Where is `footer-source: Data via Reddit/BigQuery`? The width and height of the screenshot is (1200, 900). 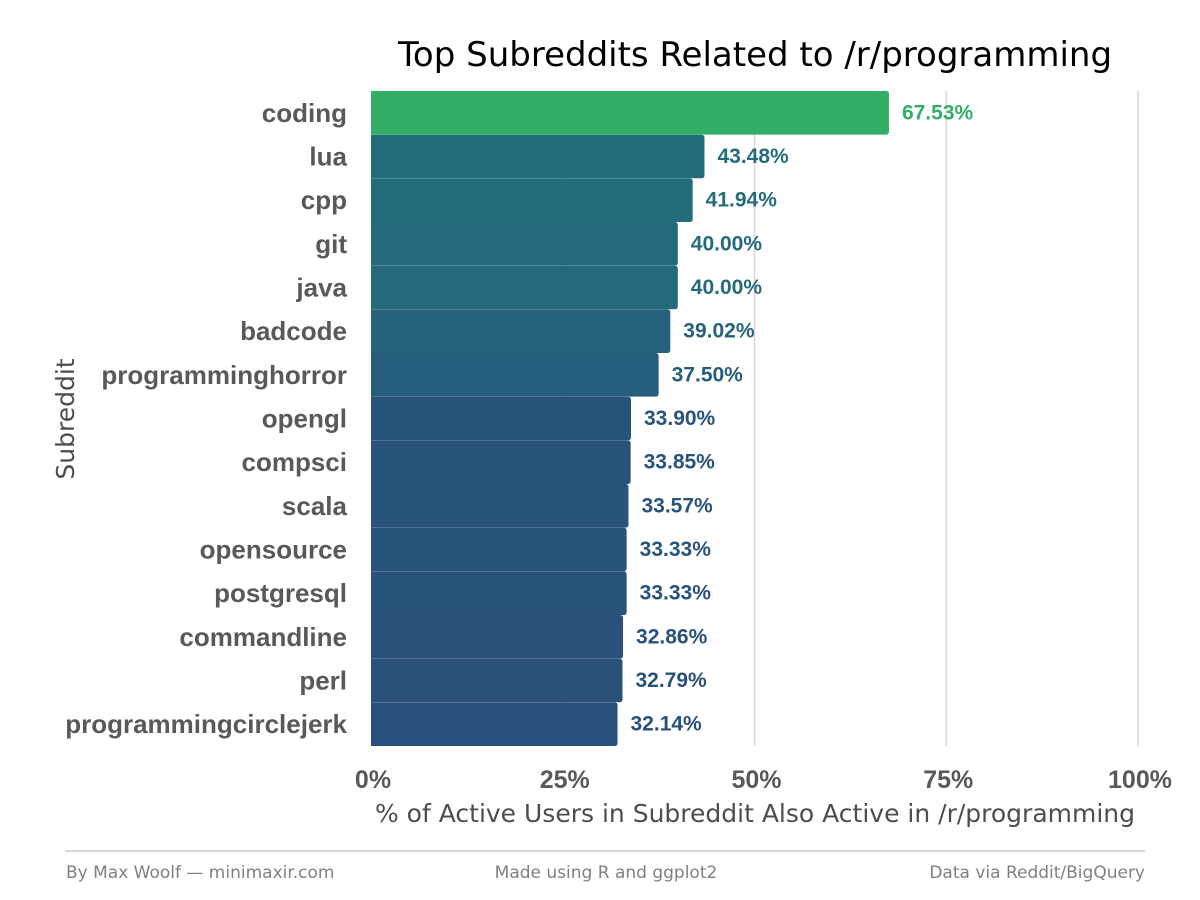 footer-source: Data via Reddit/BigQuery is located at coordinates (1037, 873).